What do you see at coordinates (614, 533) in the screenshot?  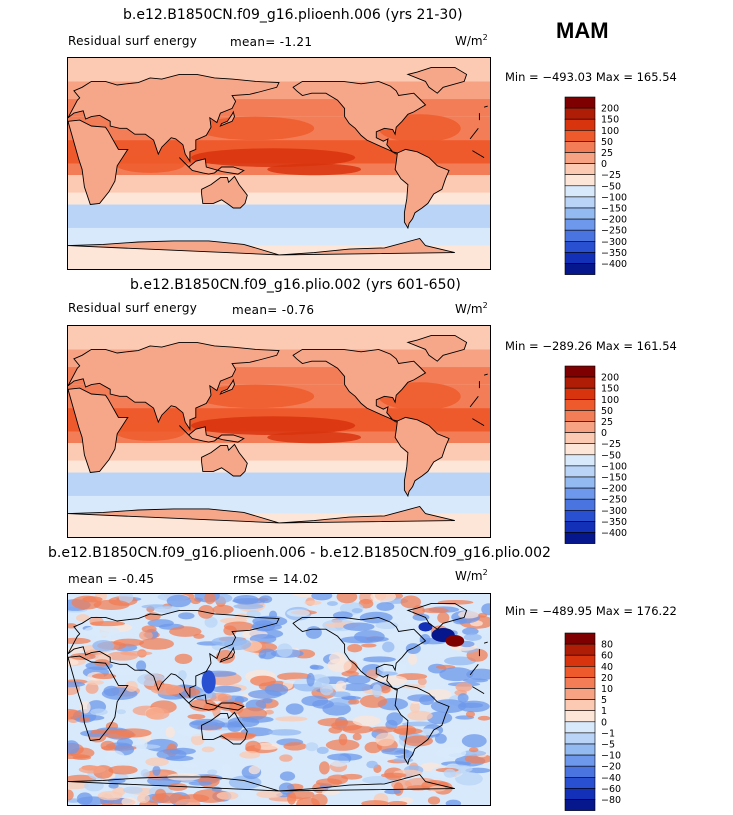 I see `colorbar-tick-label: −400` at bounding box center [614, 533].